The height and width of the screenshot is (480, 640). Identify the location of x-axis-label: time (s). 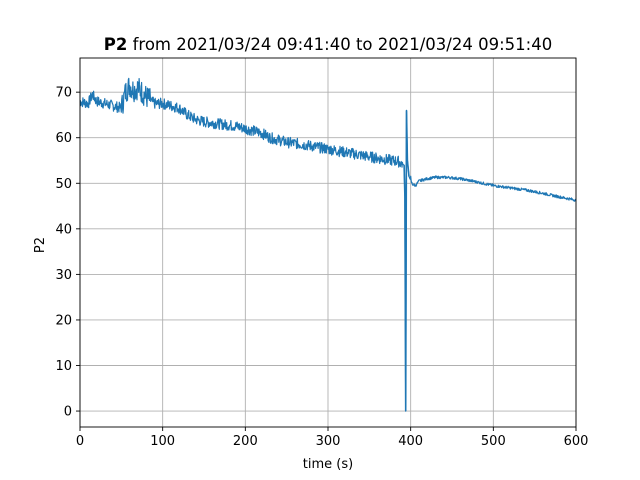
(328, 464).